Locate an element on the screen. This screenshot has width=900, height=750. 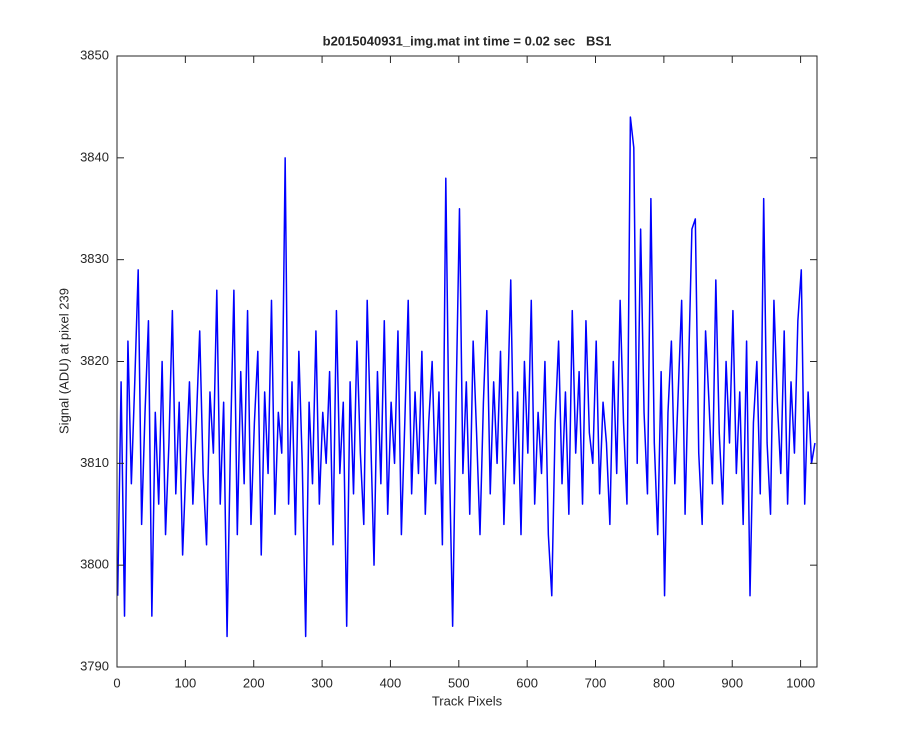
x-tick-label: 200 is located at coordinates (254, 682).